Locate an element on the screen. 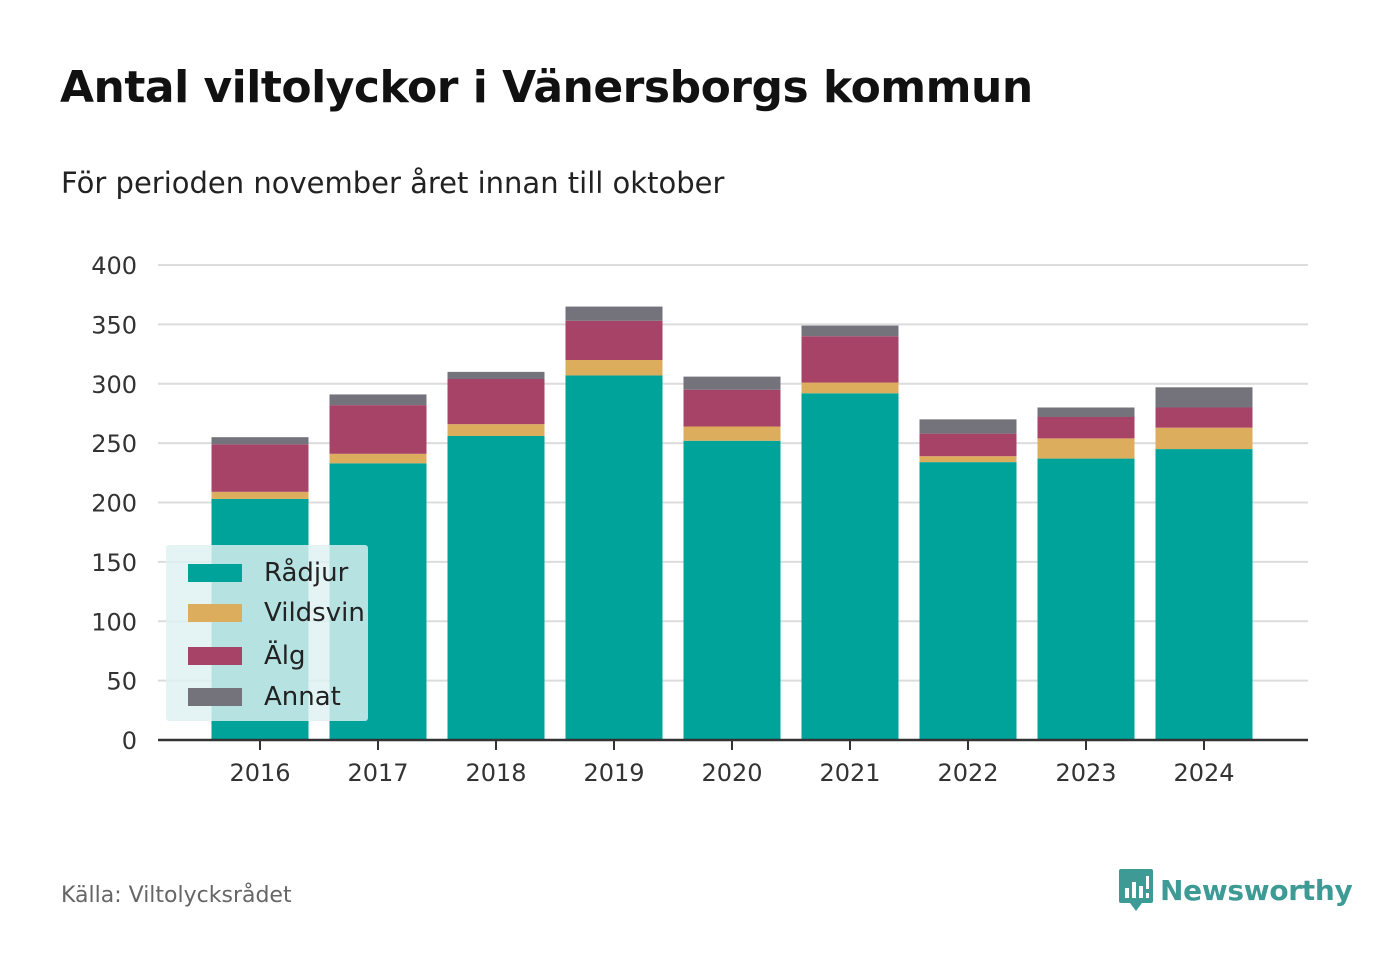  y-tick-label: 200 is located at coordinates (114, 504).